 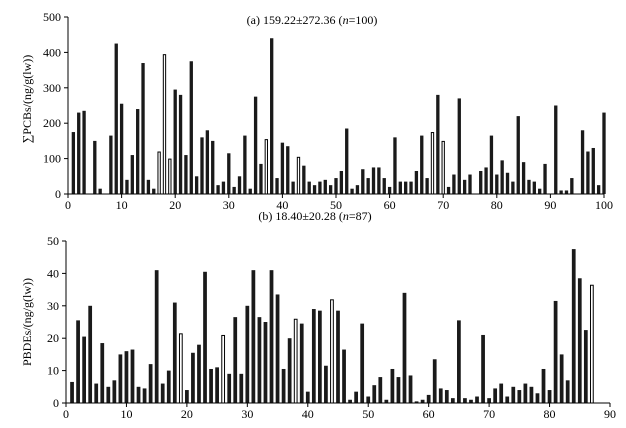 What do you see at coordinates (312, 20) in the screenshot?
I see `panel-a-title: (a) 159.22±272.36 (n=100)` at bounding box center [312, 20].